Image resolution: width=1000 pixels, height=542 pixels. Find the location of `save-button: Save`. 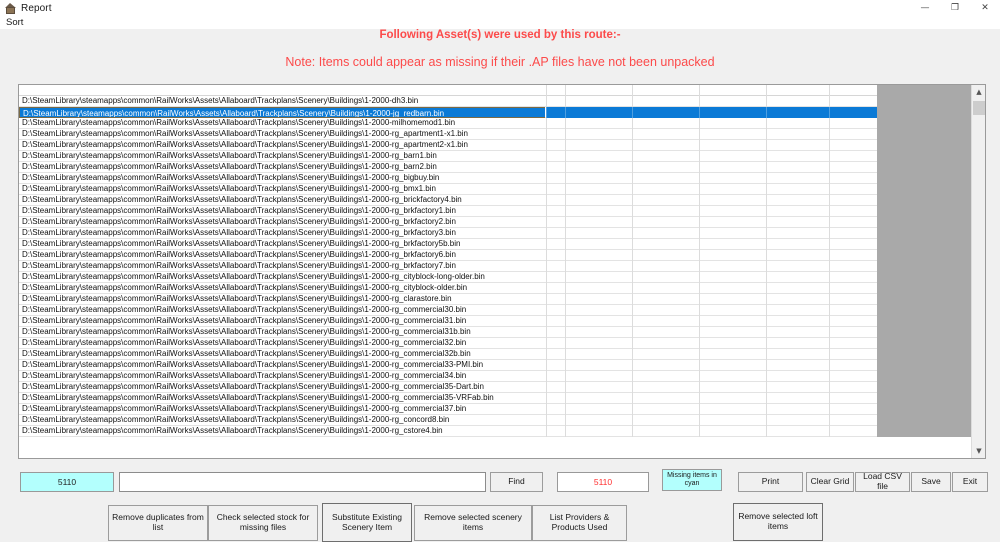

save-button: Save is located at coordinates (931, 482).